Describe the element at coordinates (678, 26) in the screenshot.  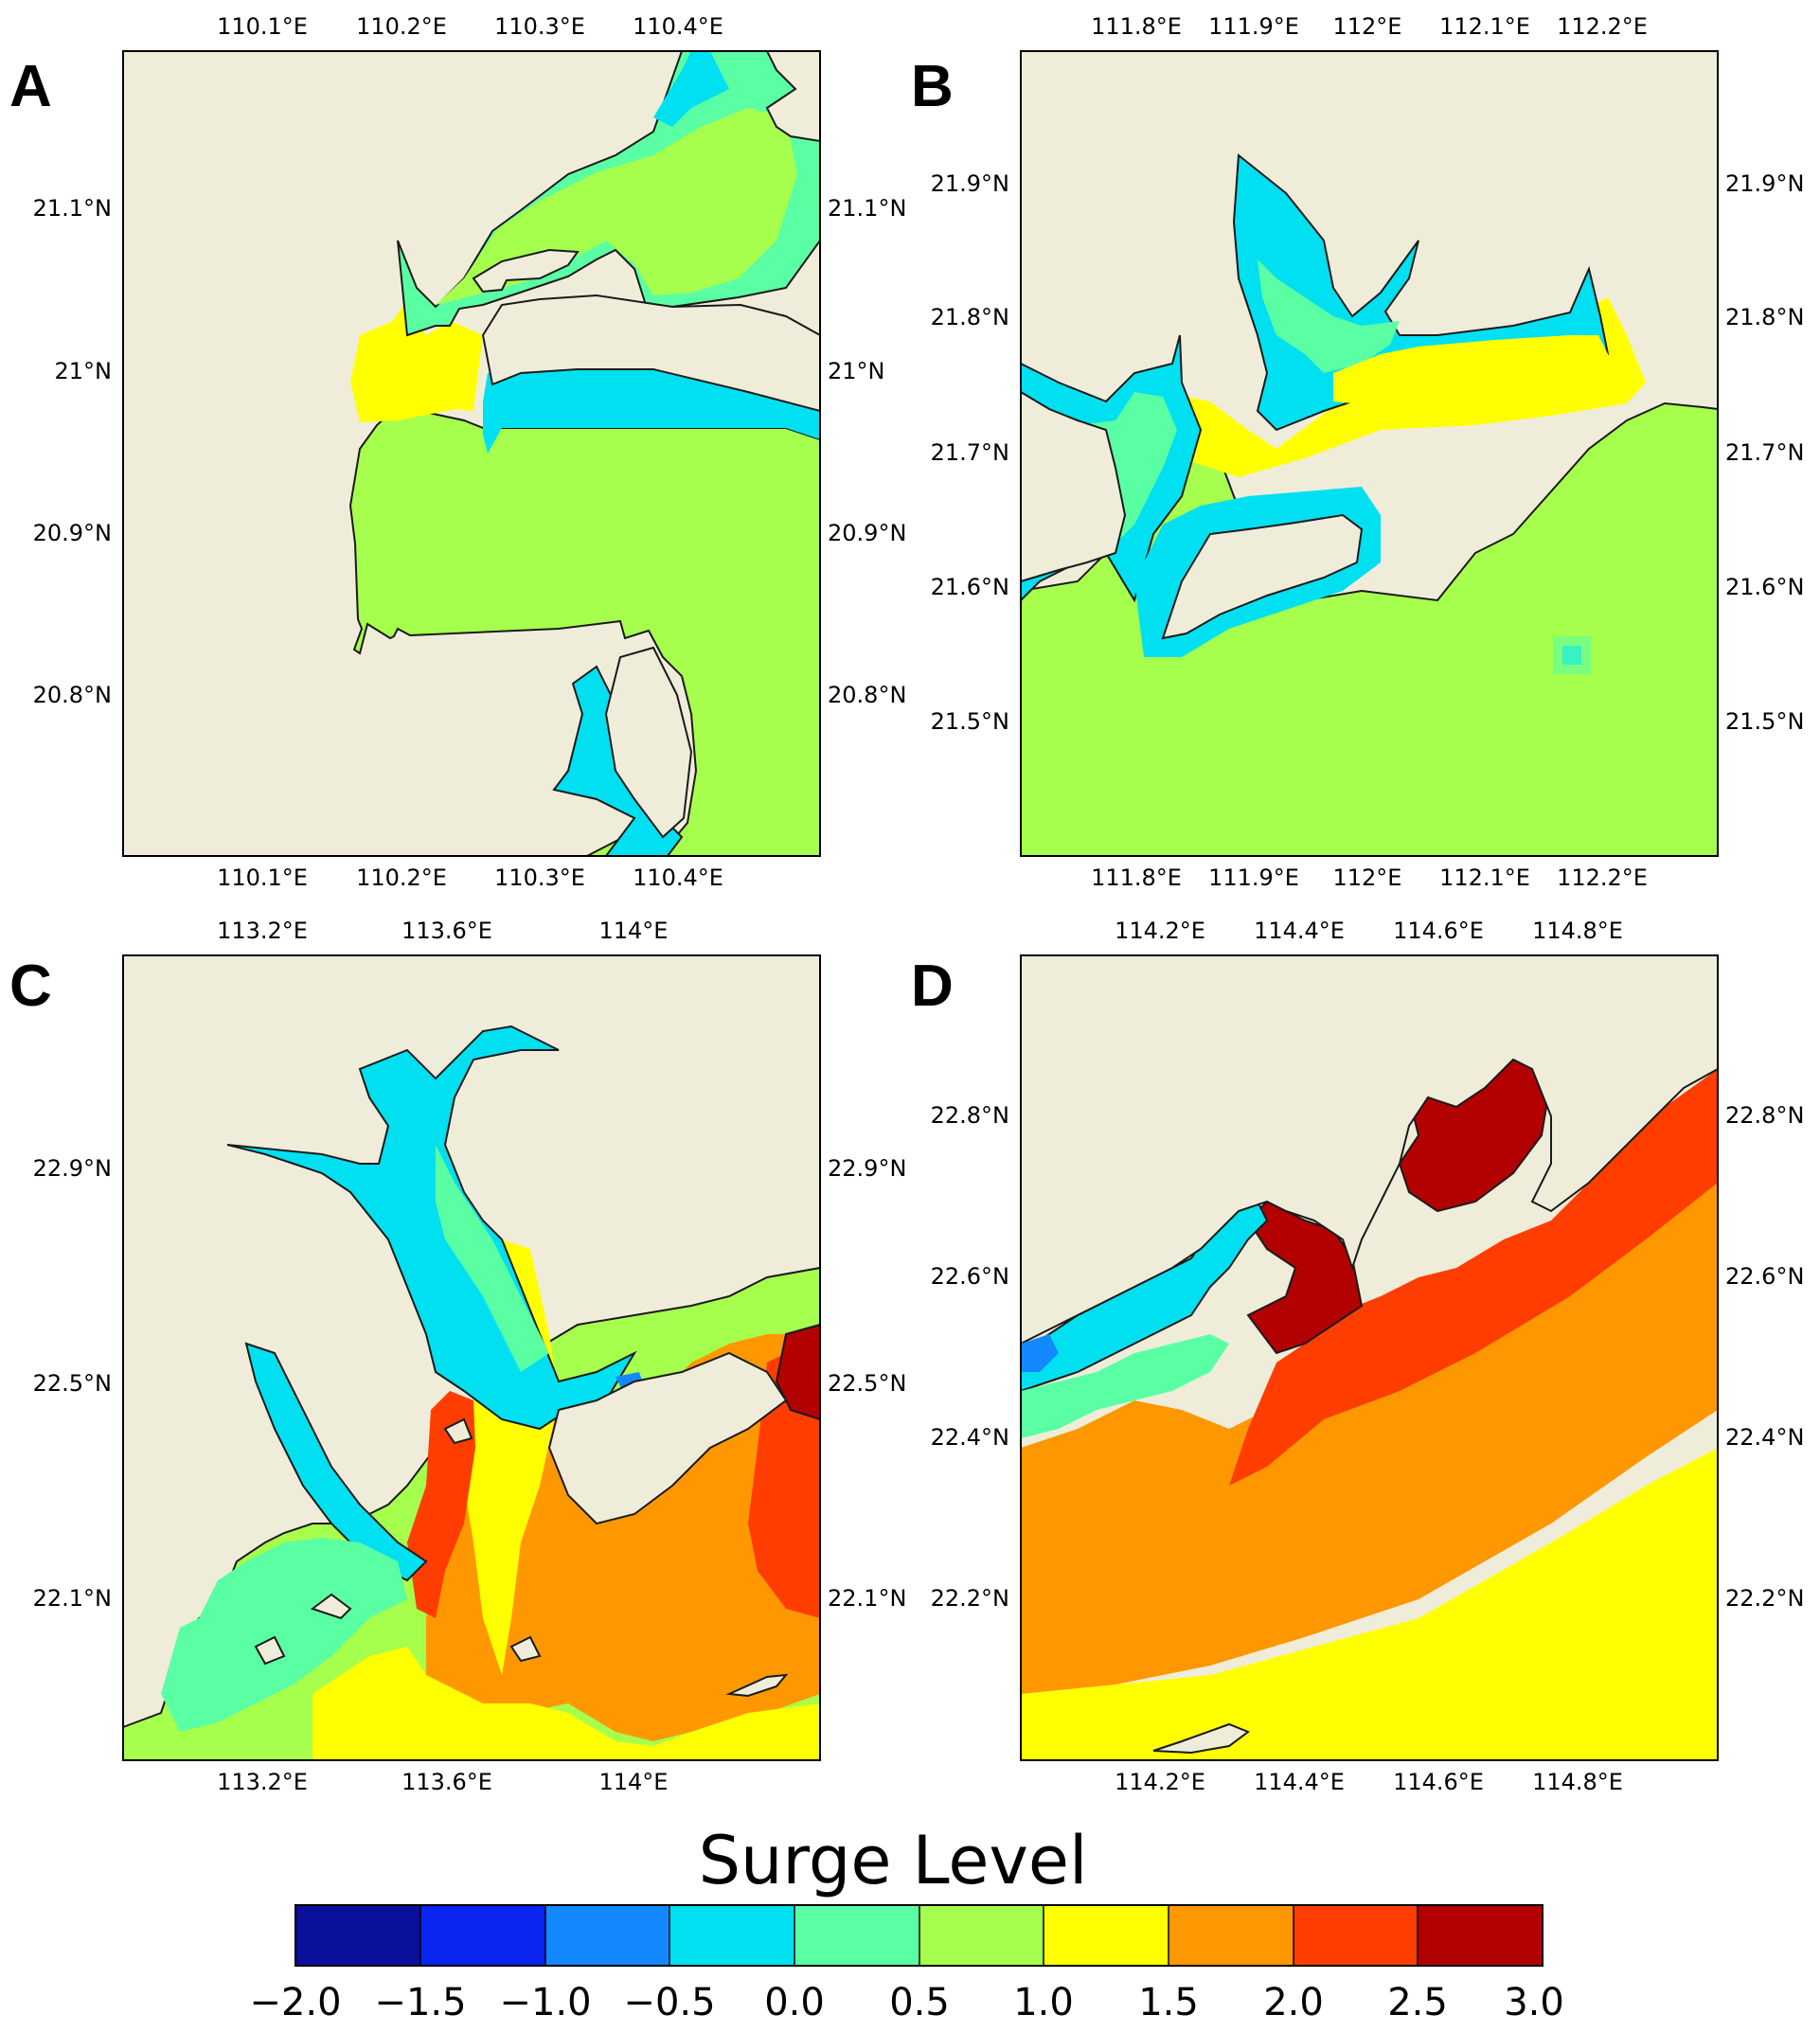
I see `top-tick: 110.4°E` at that location.